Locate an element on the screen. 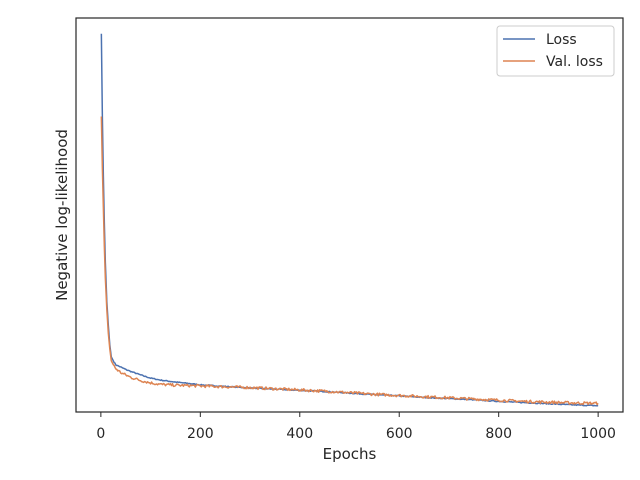 Image resolution: width=640 pixels, height=480 pixels. legend-label-val-loss: Val. loss is located at coordinates (574, 62).